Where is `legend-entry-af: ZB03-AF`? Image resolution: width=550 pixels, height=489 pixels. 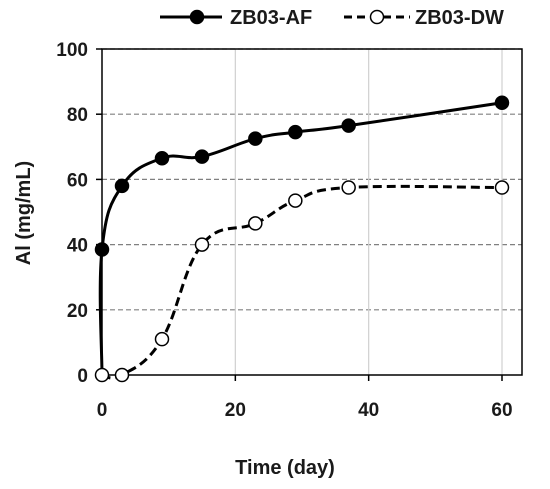
legend-entry-af: ZB03-AF is located at coordinates (236, 18).